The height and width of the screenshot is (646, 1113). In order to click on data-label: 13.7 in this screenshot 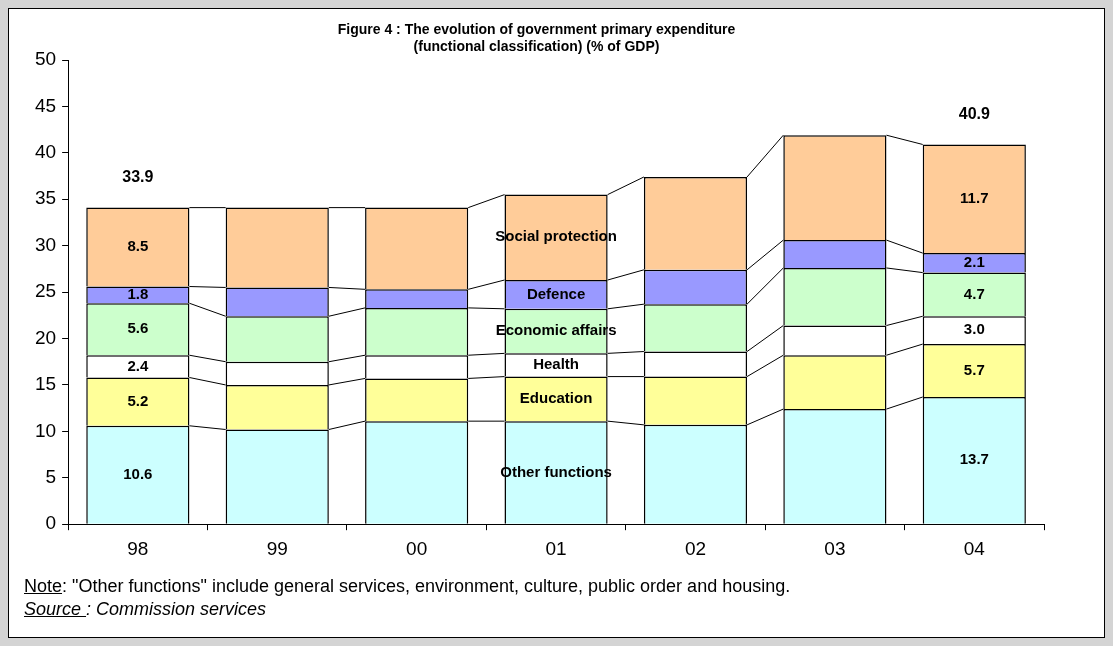, I will do `click(974, 459)`.